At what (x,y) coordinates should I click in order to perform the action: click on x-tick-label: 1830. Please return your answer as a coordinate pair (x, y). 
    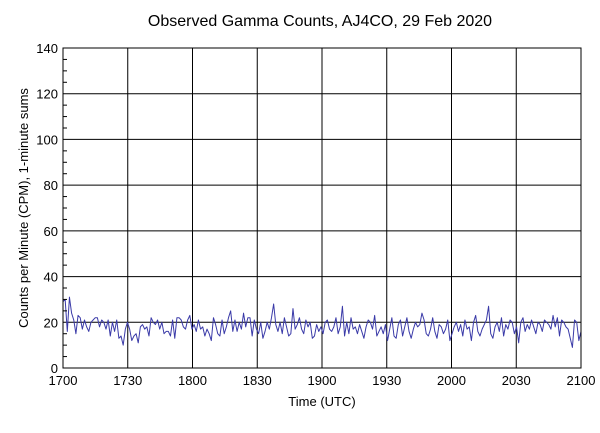
    Looking at the image, I should click on (257, 380).